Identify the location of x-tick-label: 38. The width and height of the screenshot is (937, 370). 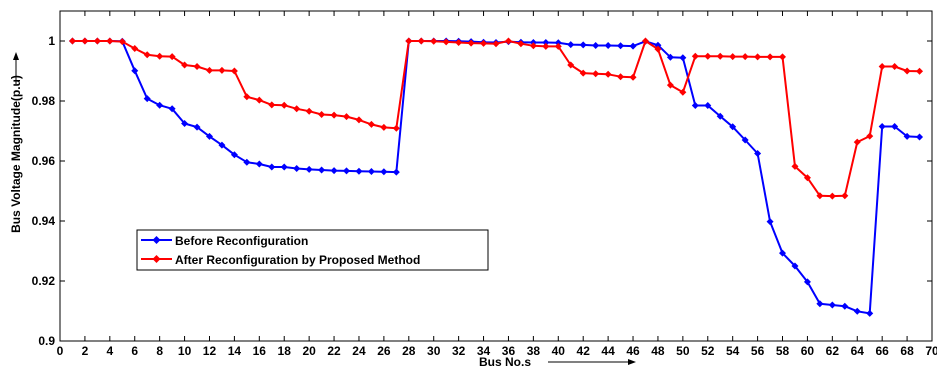
(534, 351).